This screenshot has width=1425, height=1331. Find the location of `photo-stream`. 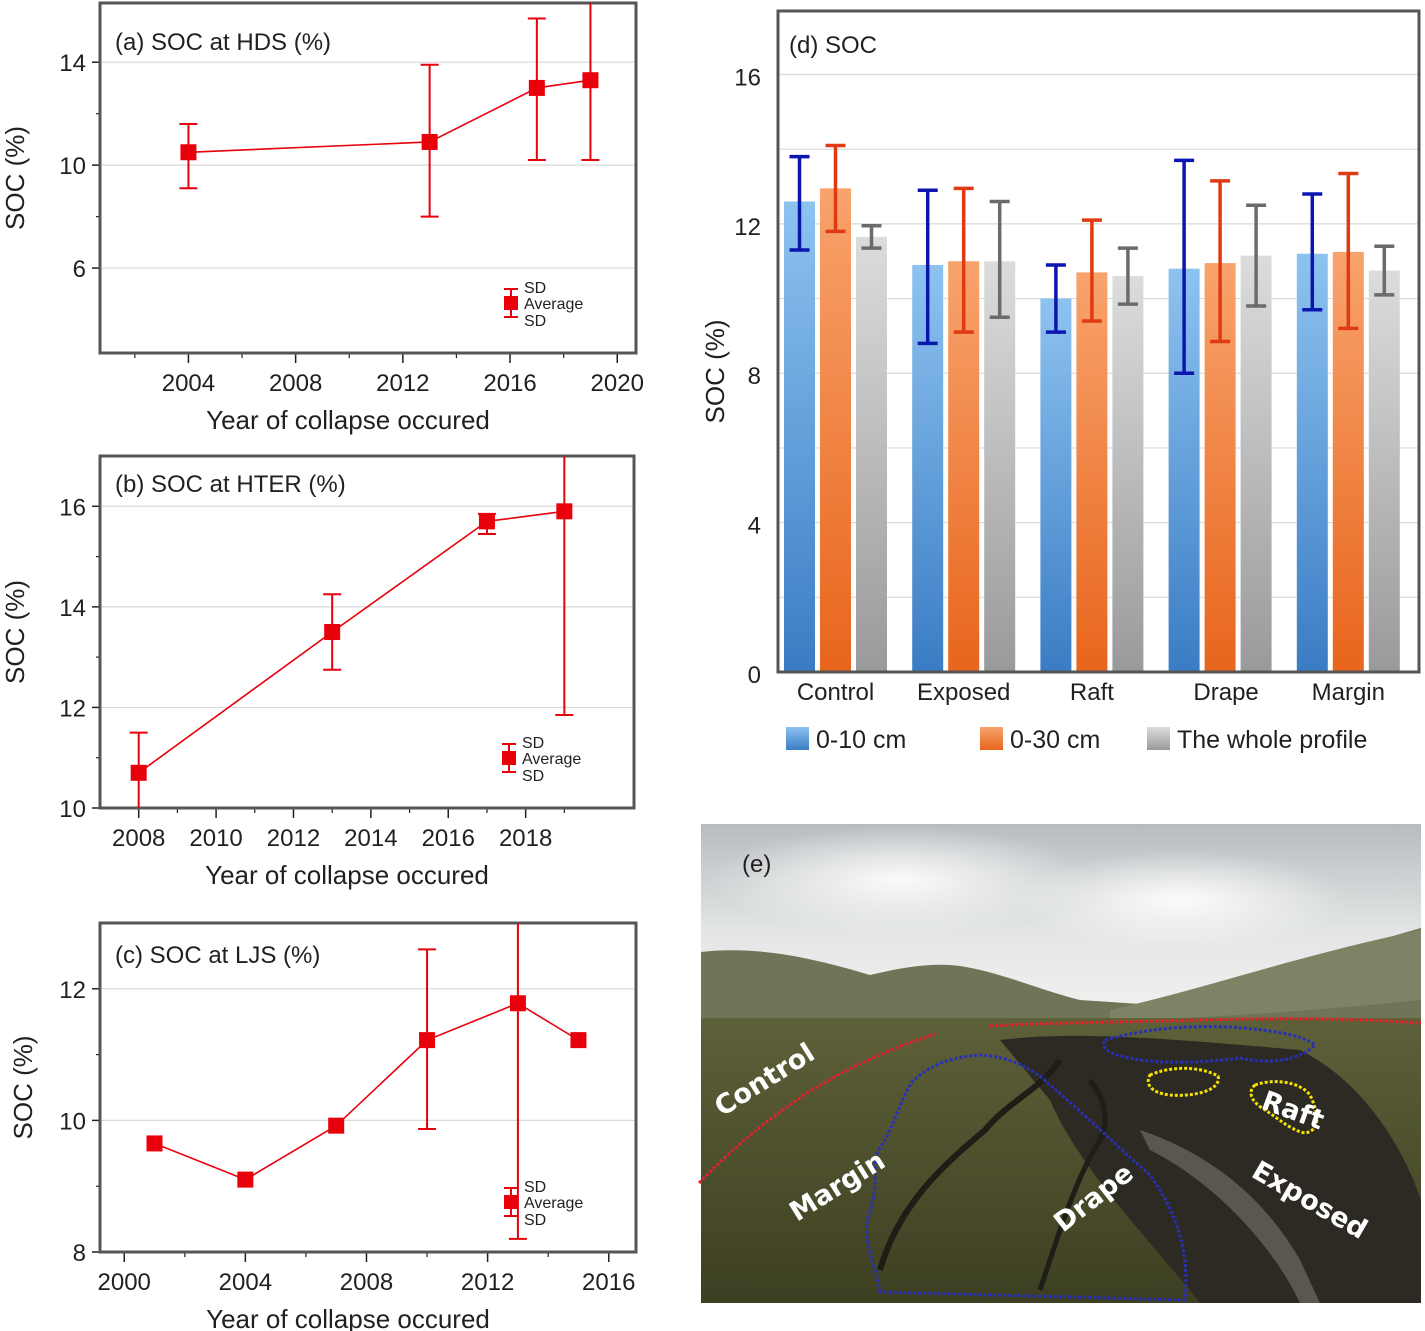

photo-stream is located at coordinates (1230, 1216).